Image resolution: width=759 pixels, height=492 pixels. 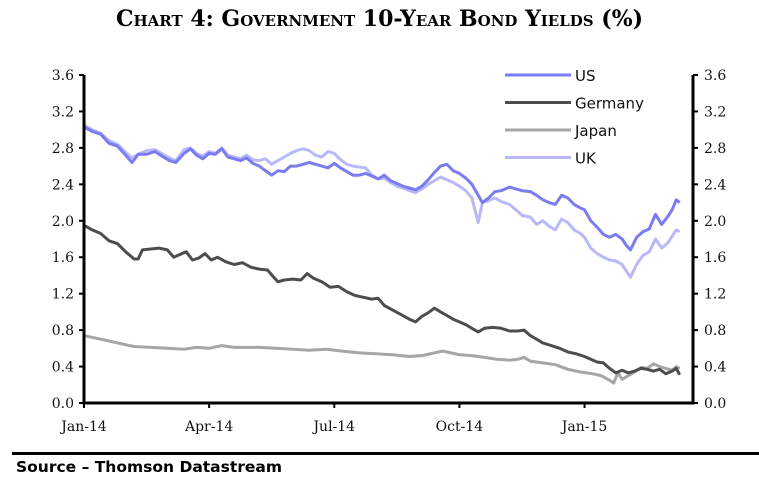 What do you see at coordinates (63, 331) in the screenshot?
I see `left-y-tick-label: 0.8` at bounding box center [63, 331].